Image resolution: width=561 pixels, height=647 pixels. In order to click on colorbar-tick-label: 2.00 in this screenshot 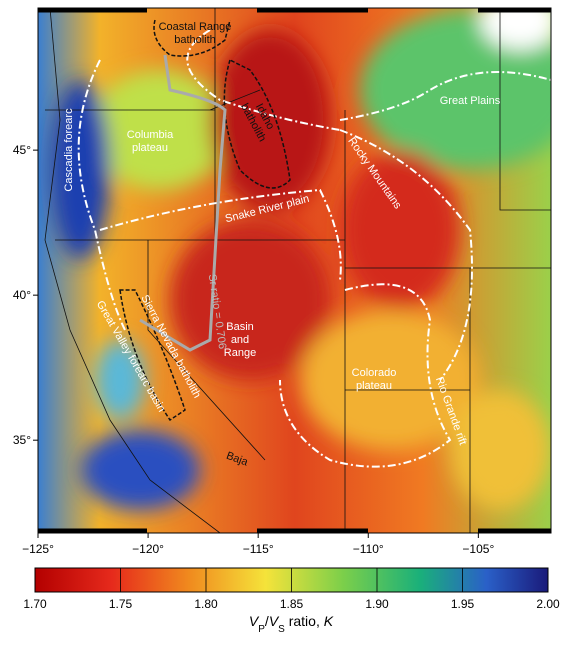, I will do `click(548, 604)`.